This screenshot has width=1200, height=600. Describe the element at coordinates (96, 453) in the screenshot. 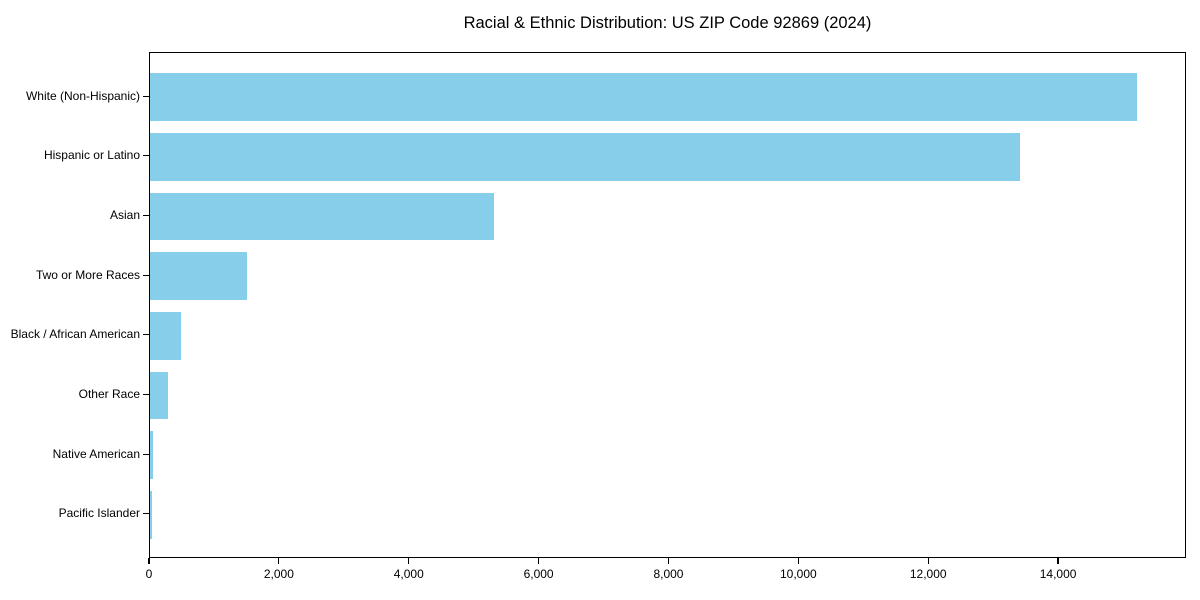

I see `y-tick-label: Native American` at that location.